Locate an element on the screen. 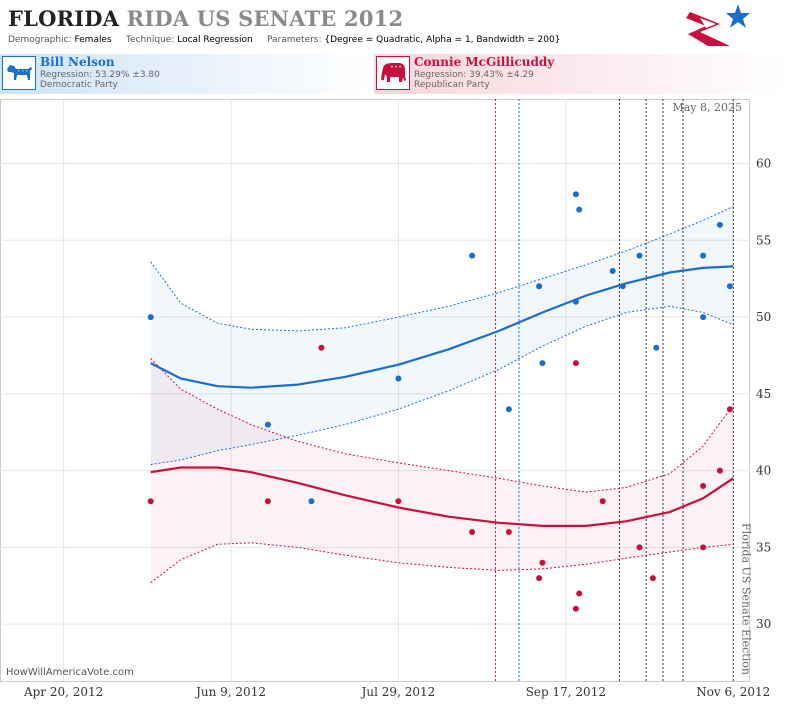  y-tick-label: 35 is located at coordinates (763, 547).